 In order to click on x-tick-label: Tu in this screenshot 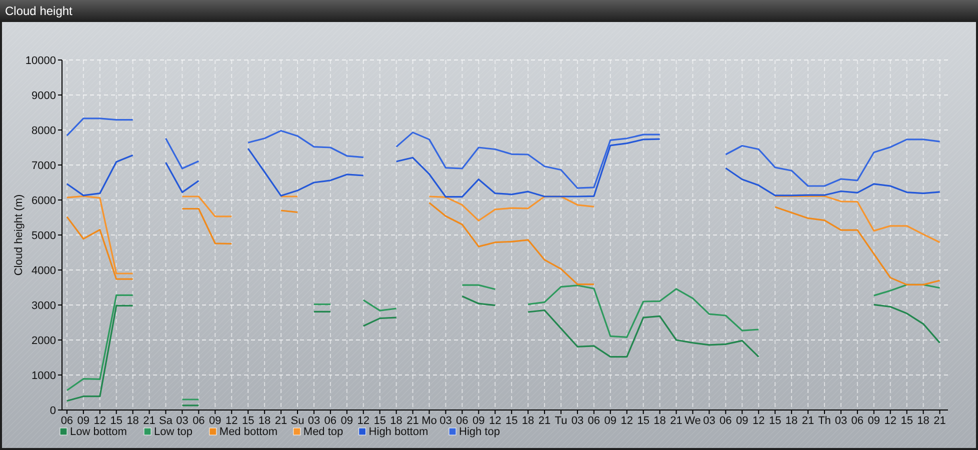, I will do `click(561, 421)`.